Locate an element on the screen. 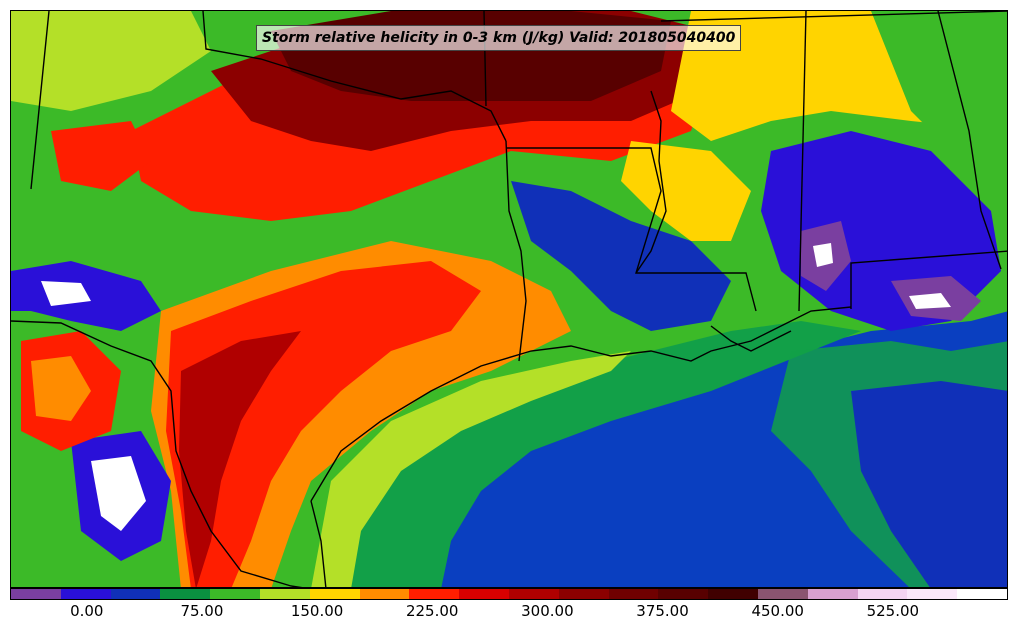 This screenshot has width=1018, height=633. new-mexico-border is located at coordinates (40, 100).